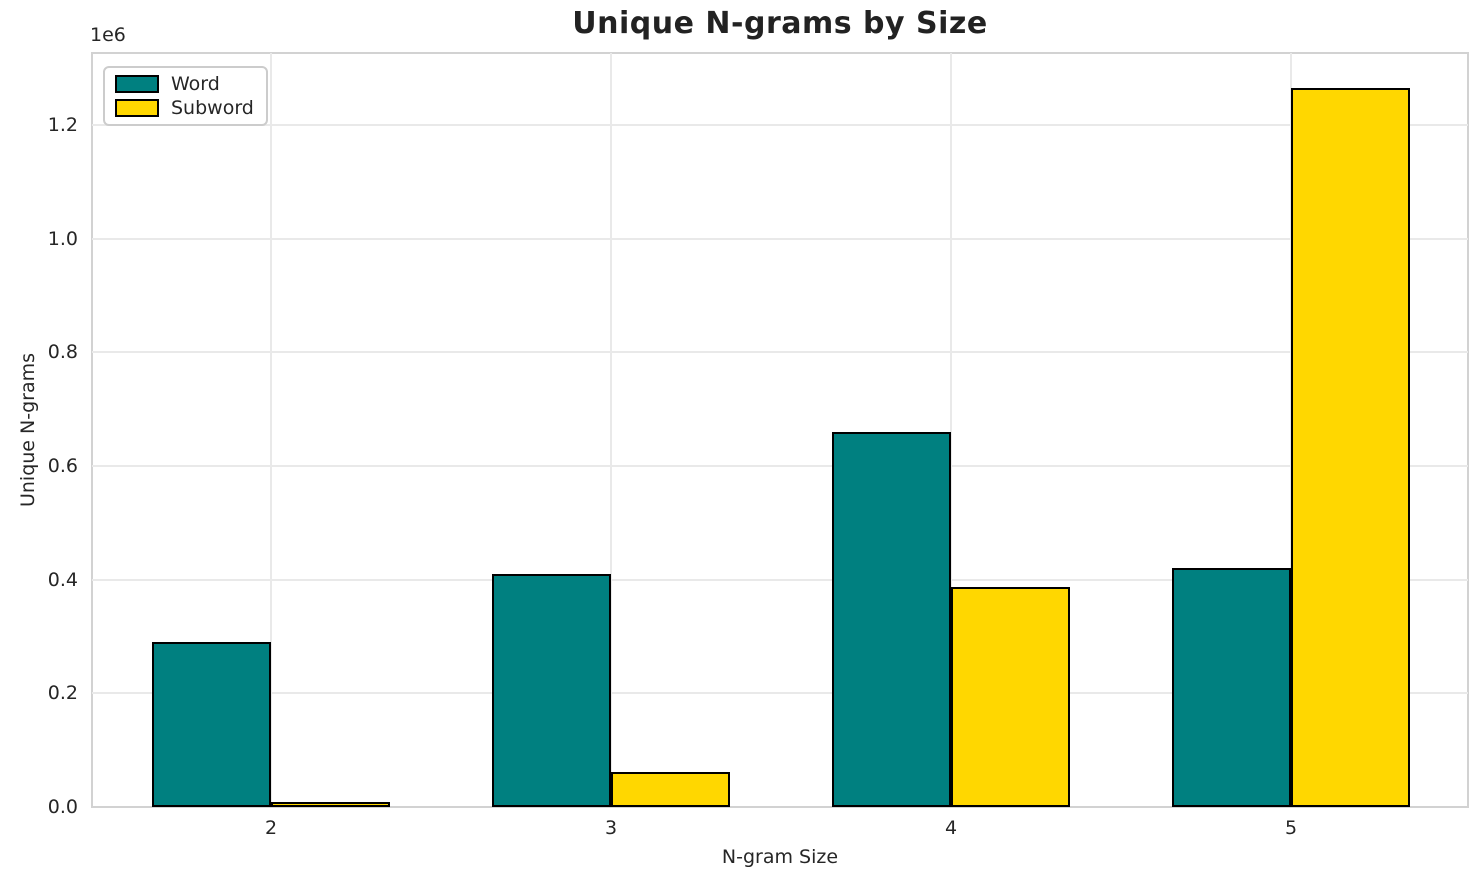  I want to click on word-series-swatch, so click(137, 83).